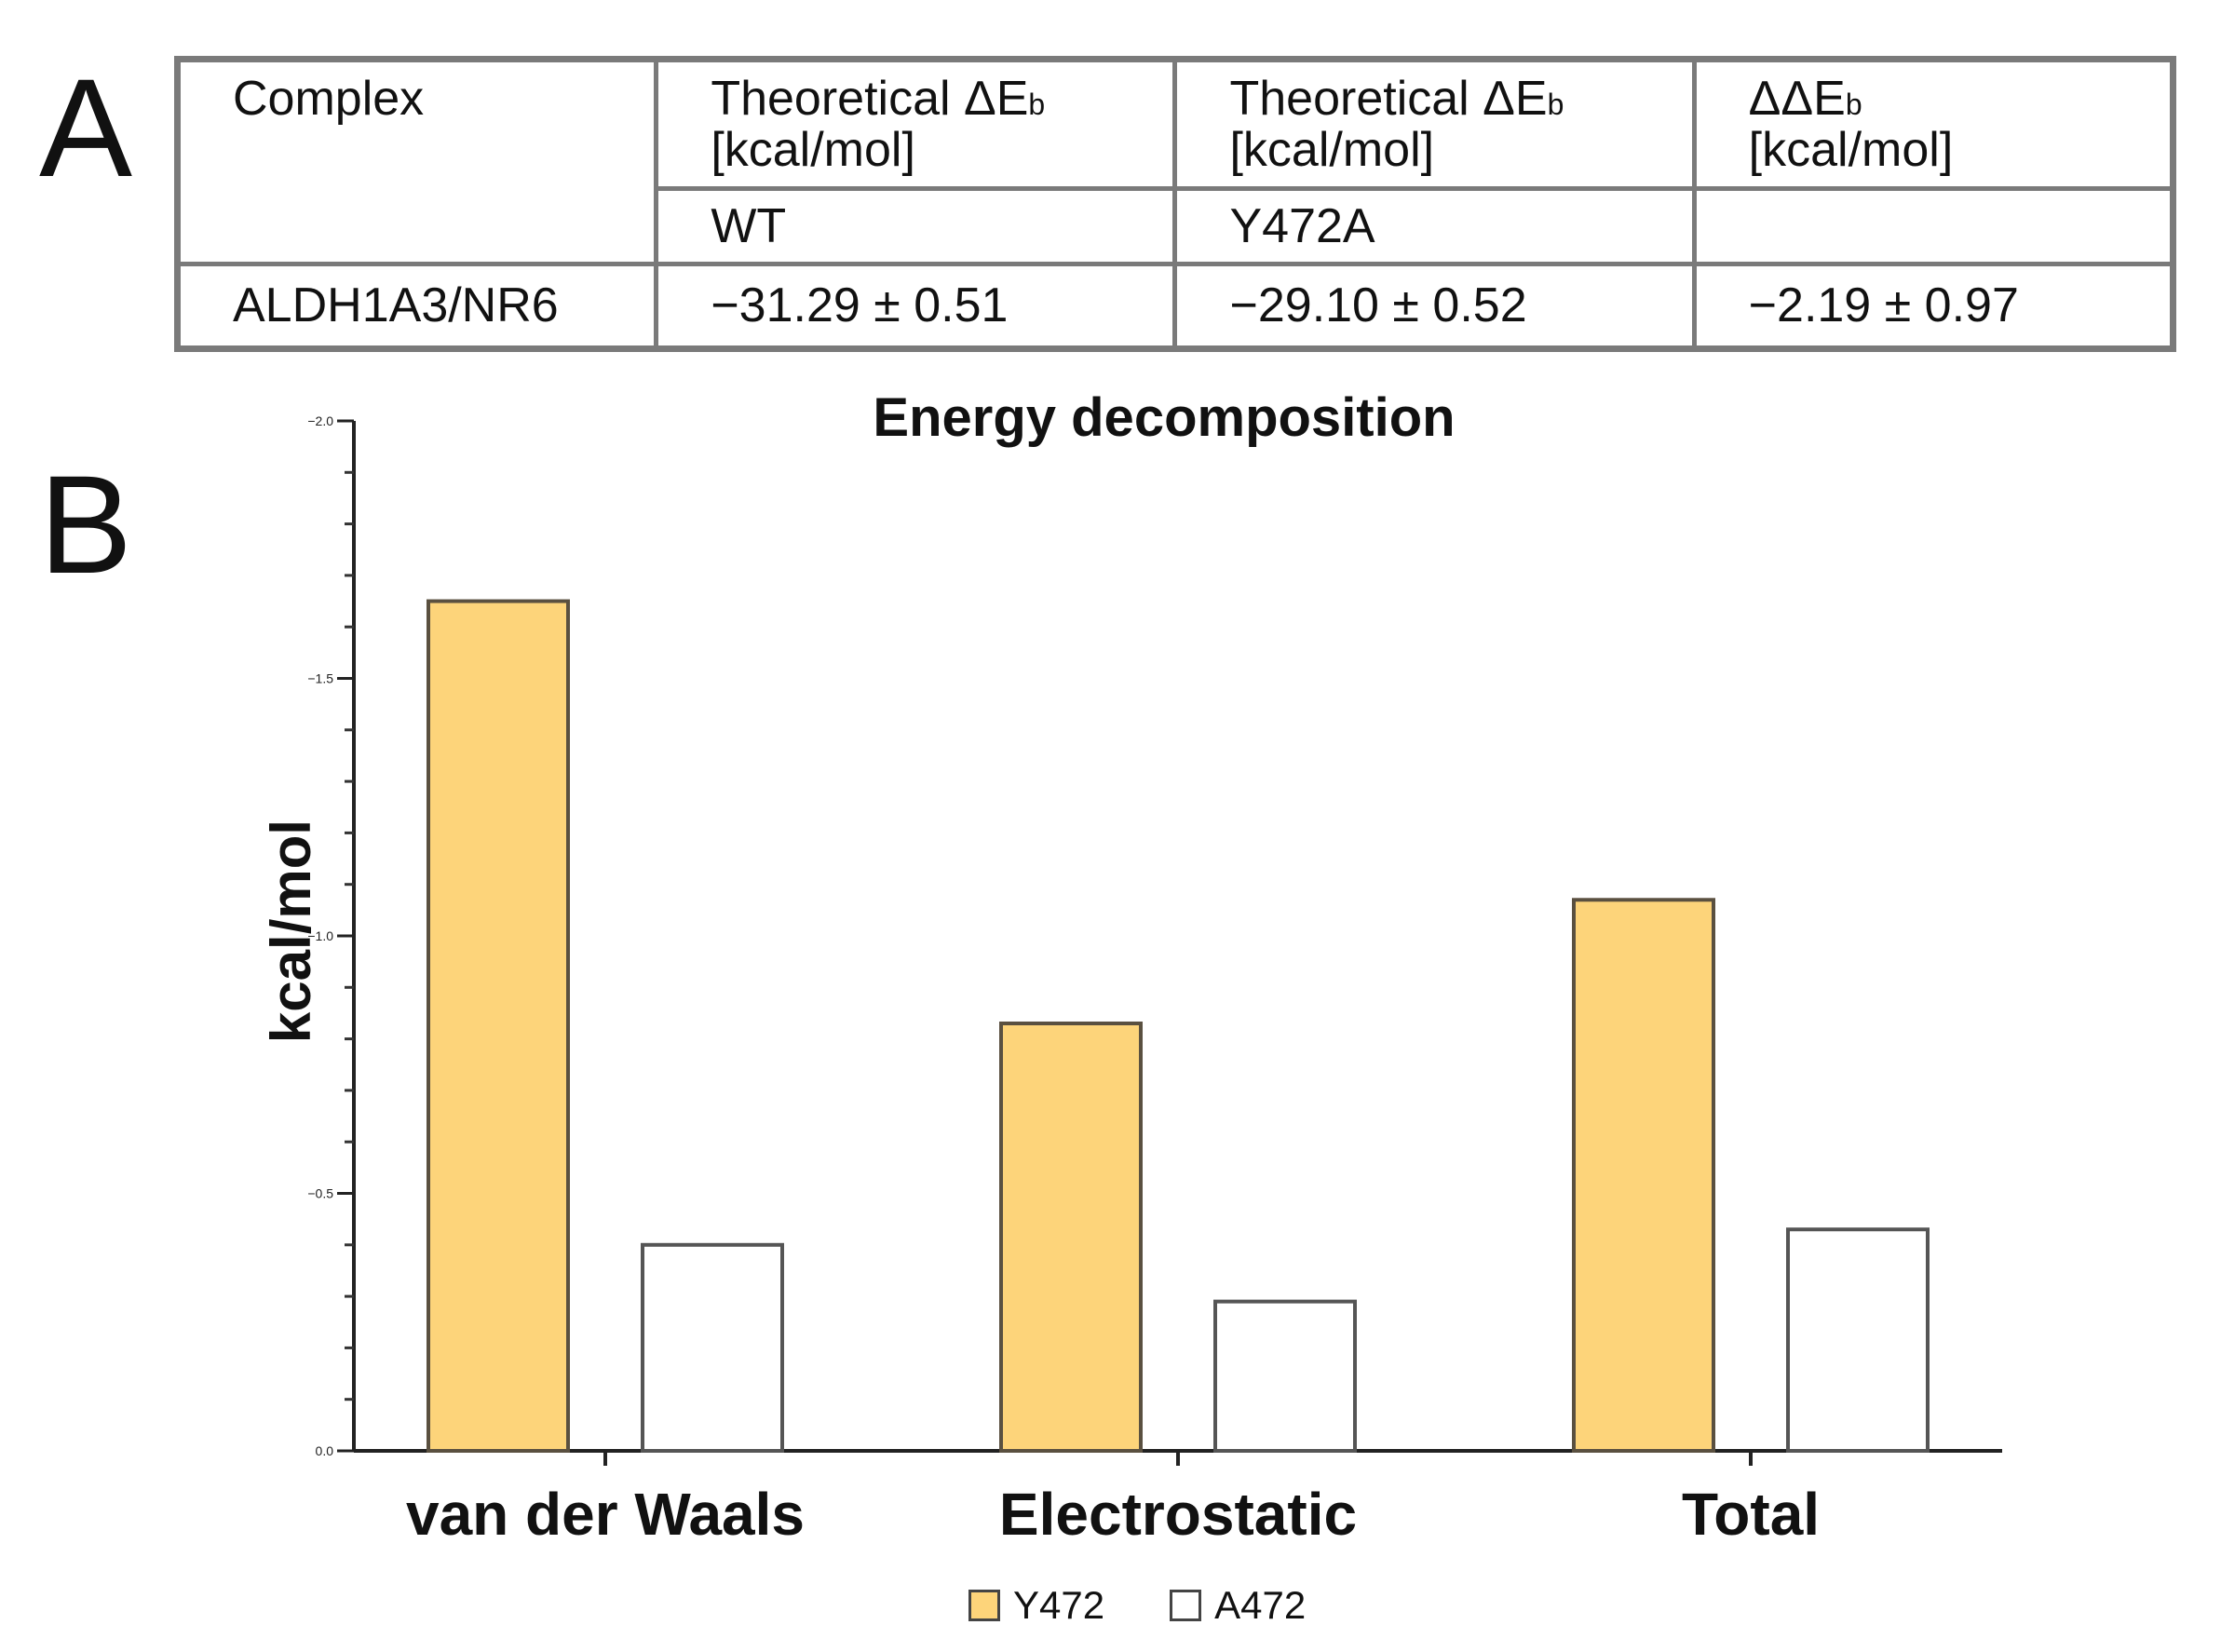 This screenshot has height=1652, width=2221. What do you see at coordinates (1071, 1237) in the screenshot?
I see `bar-y472-electrostatic` at bounding box center [1071, 1237].